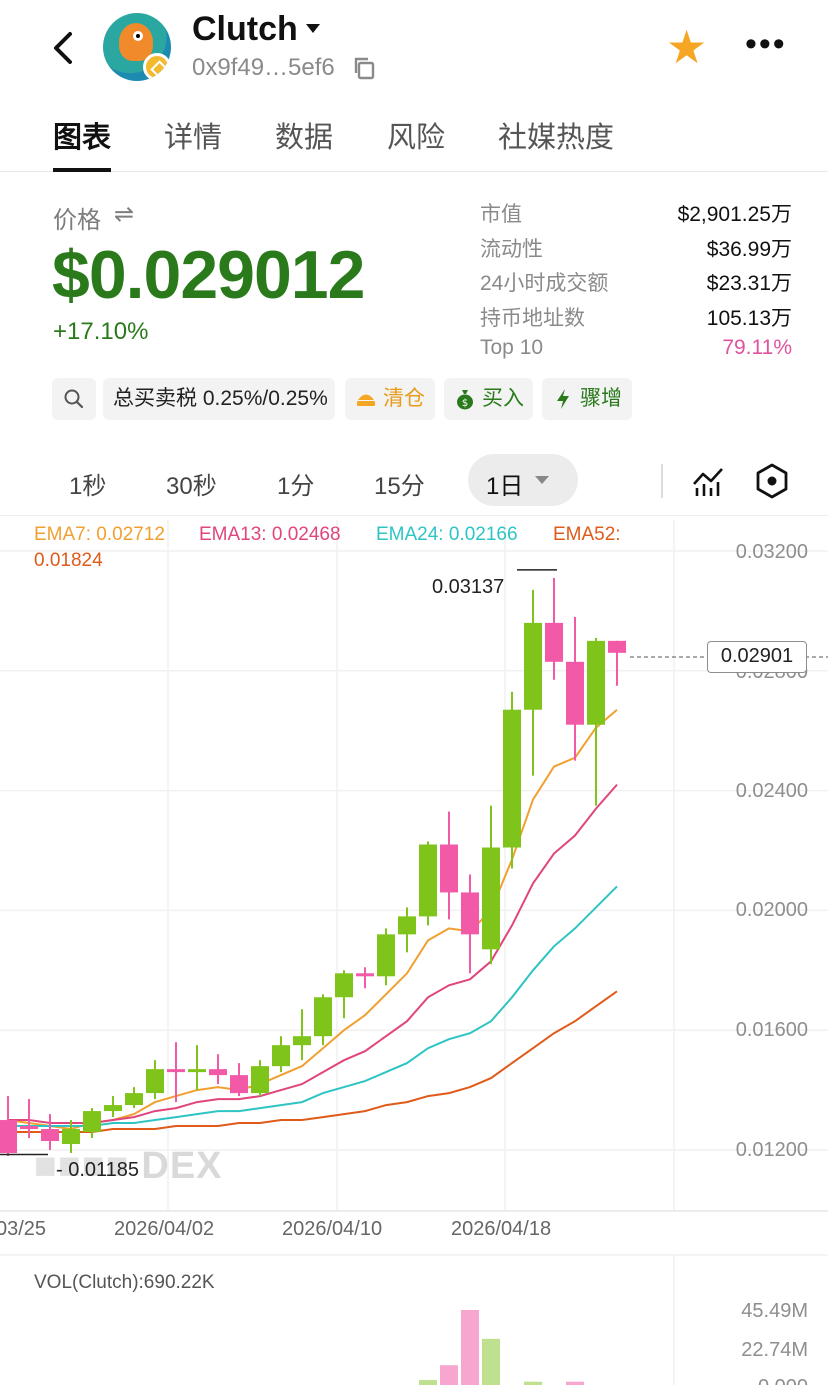 The width and height of the screenshot is (828, 1385). Describe the element at coordinates (501, 214) in the screenshot. I see `stat-key: 市值` at that location.